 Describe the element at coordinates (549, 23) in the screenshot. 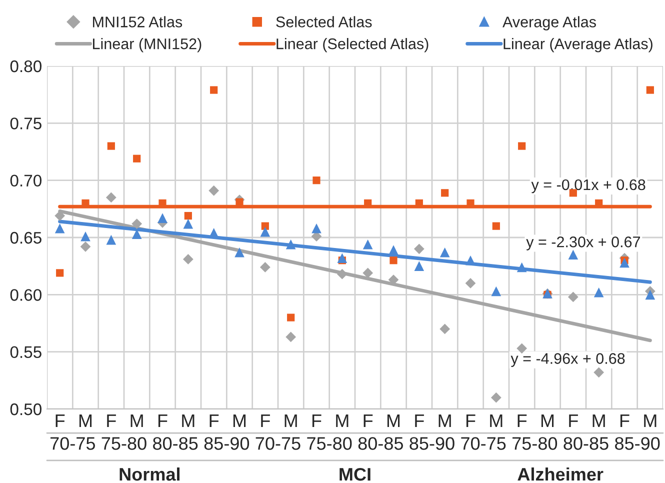

I see `legend-label: Average Atlas` at that location.